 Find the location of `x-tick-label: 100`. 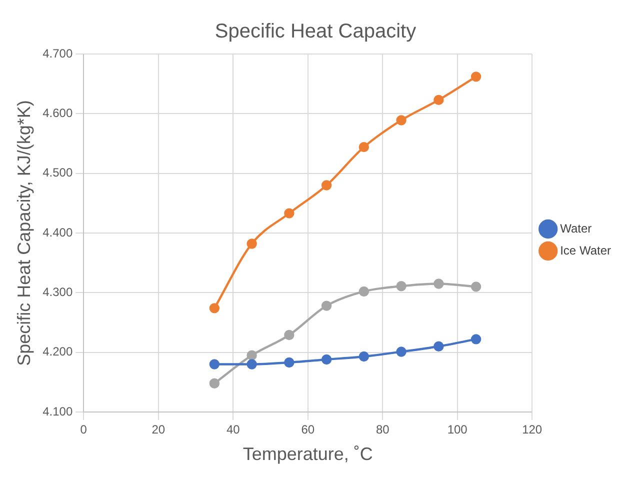

x-tick-label: 100 is located at coordinates (457, 429).